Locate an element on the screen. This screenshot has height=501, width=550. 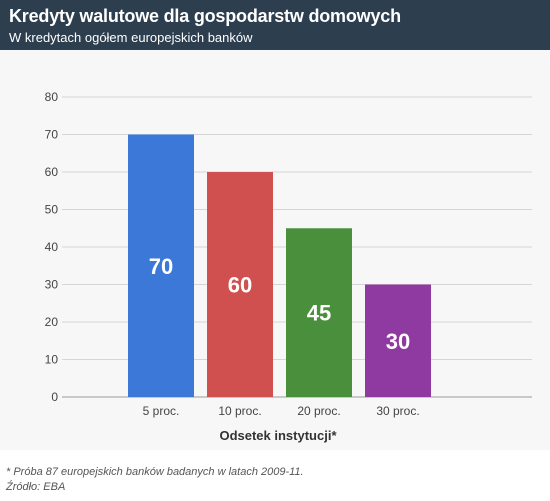
x-tick-label: 20 proc. is located at coordinates (318, 411).